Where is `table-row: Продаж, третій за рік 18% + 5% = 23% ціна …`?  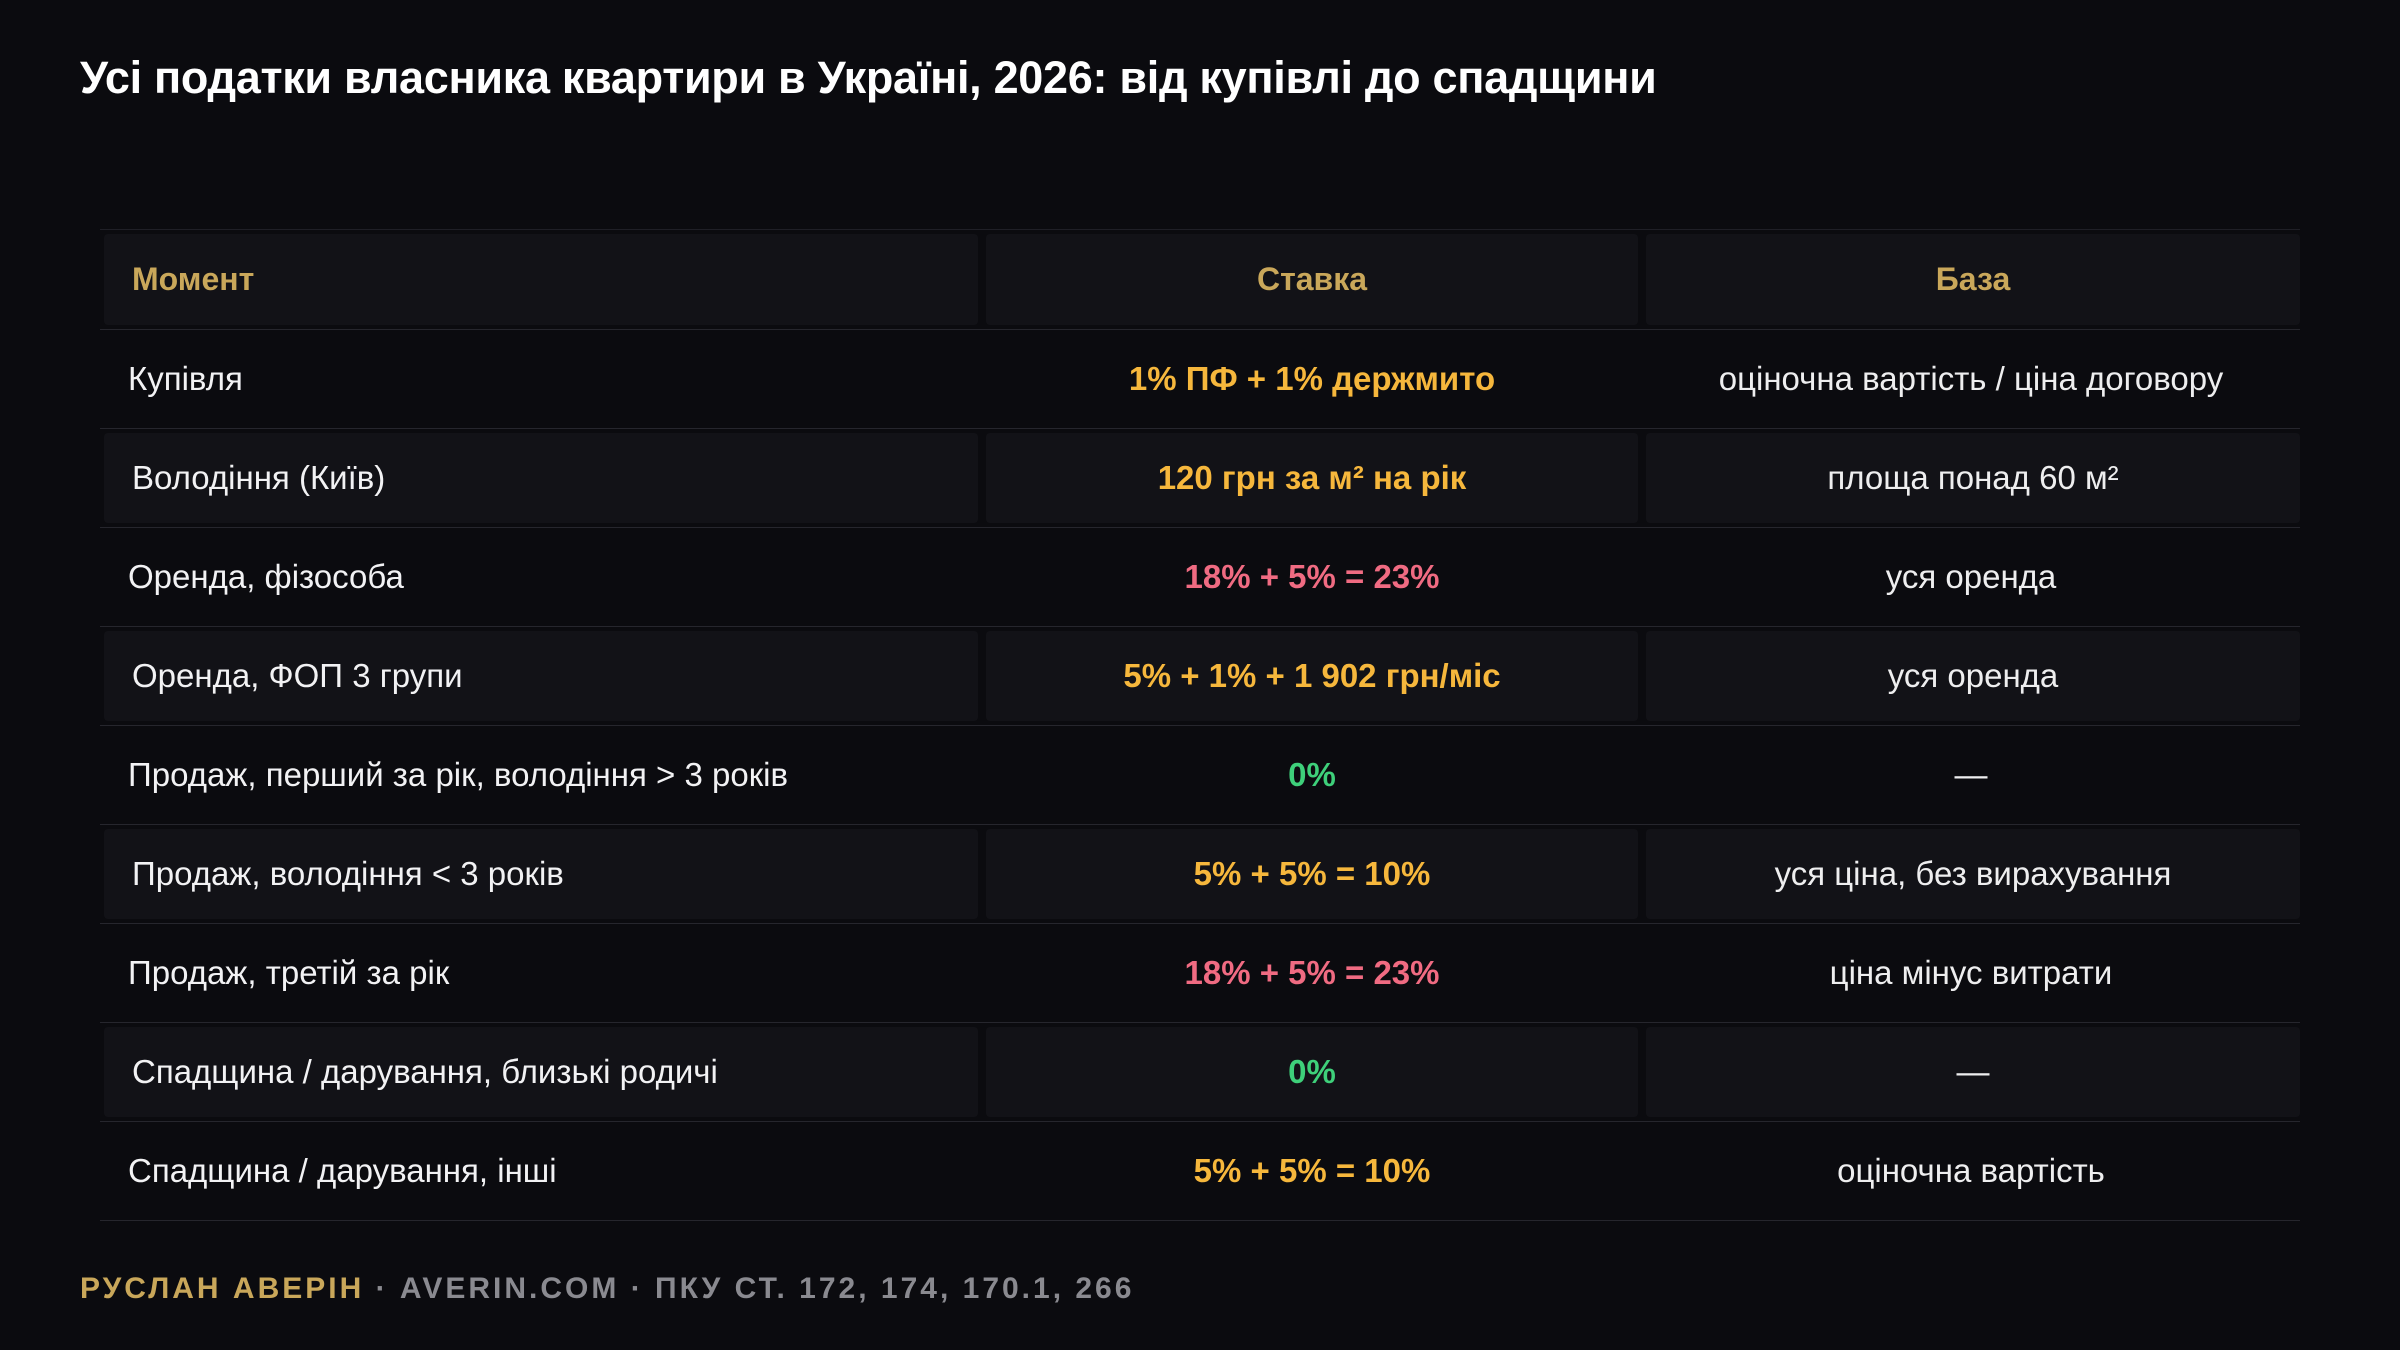
table-row: Продаж, третій за рік 18% + 5% = 23% ціна … is located at coordinates (1200, 973).